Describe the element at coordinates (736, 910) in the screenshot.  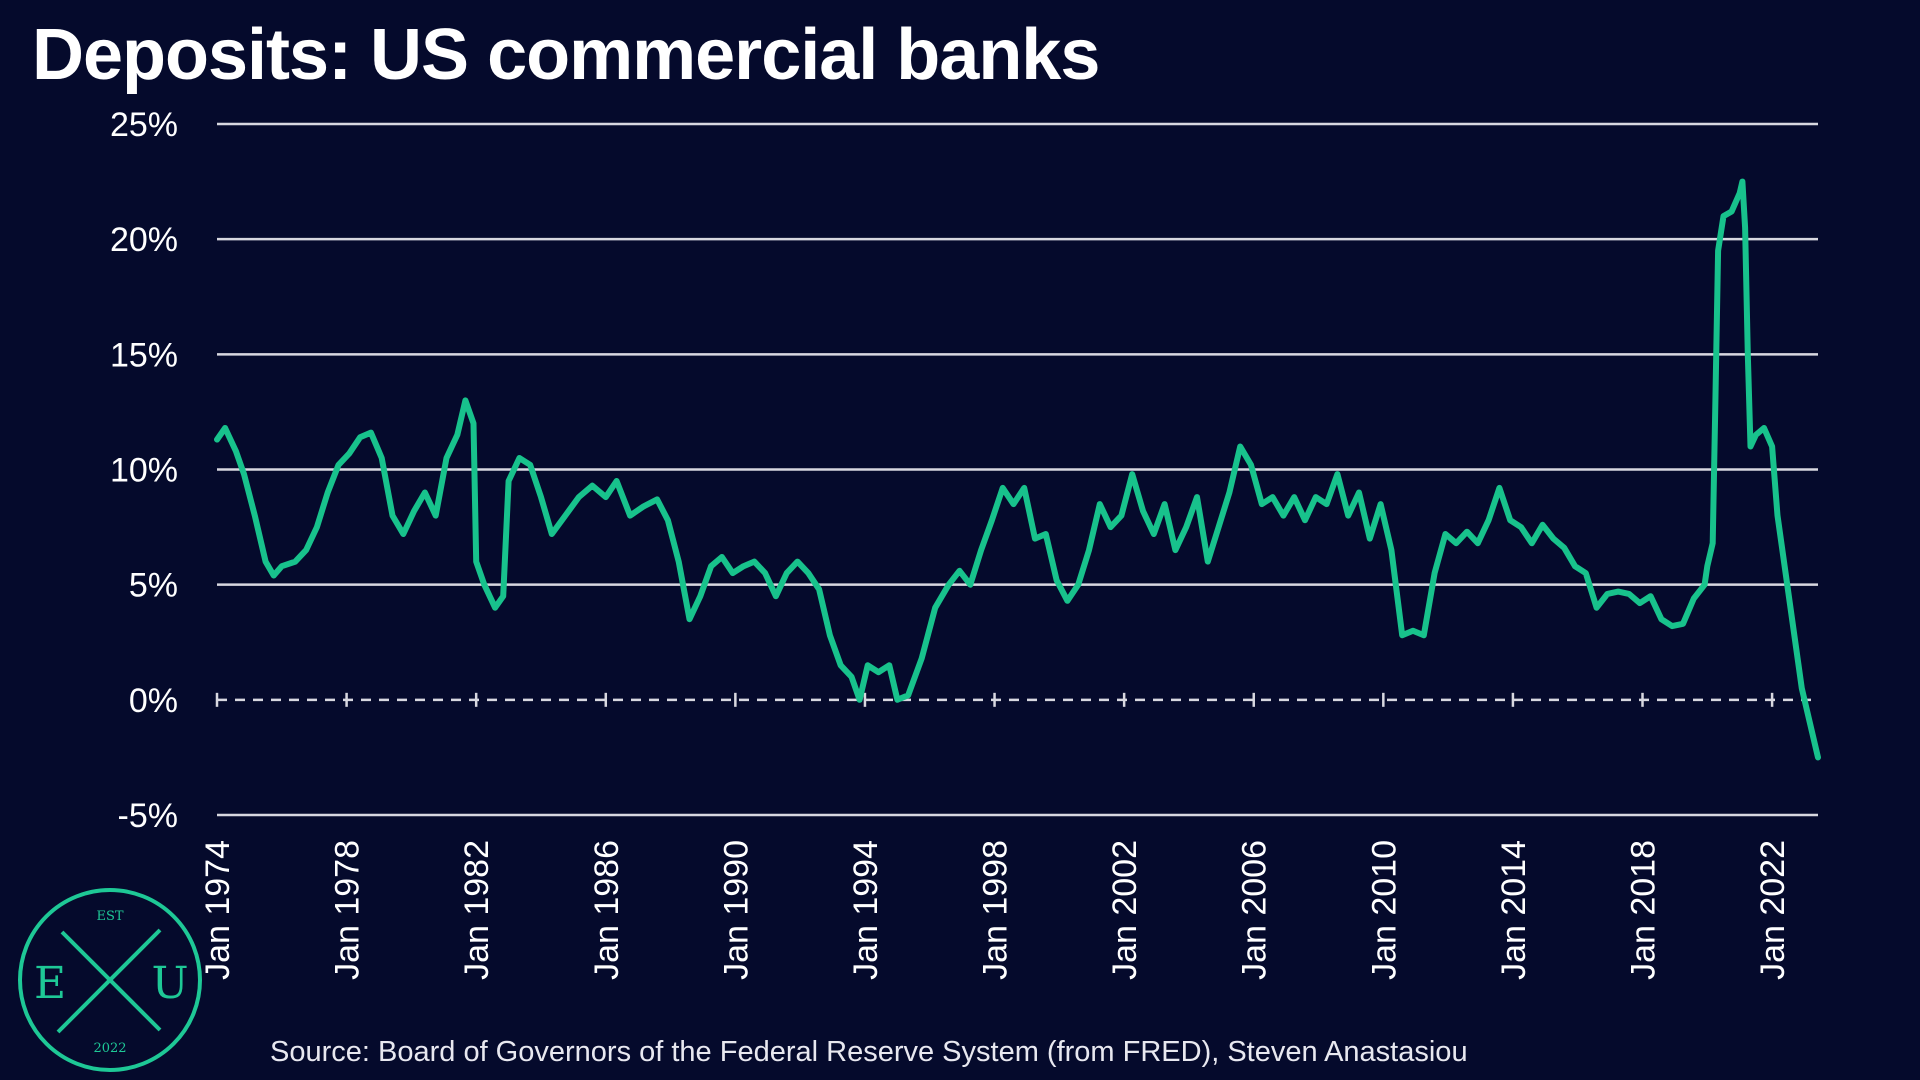
I see `x-tick-label: Jan 1990` at that location.